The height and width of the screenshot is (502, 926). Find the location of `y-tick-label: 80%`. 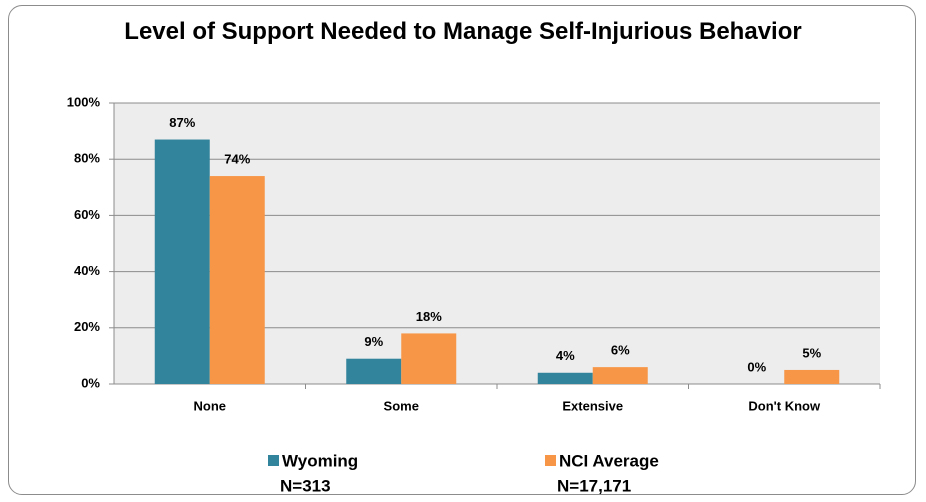

y-tick-label: 80% is located at coordinates (87, 158).